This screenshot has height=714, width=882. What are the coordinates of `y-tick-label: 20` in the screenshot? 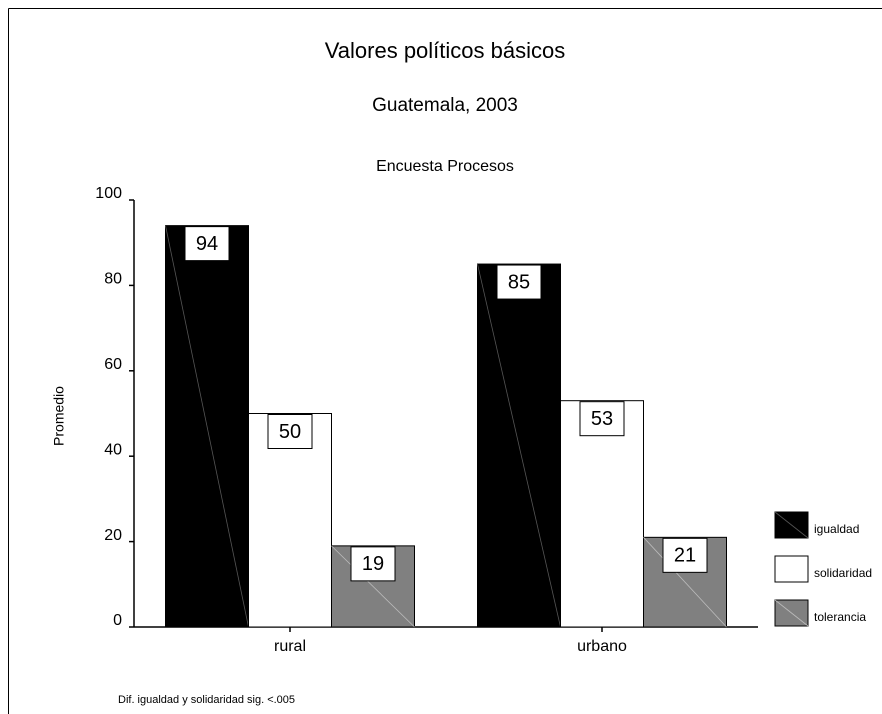 It's located at (113, 535).